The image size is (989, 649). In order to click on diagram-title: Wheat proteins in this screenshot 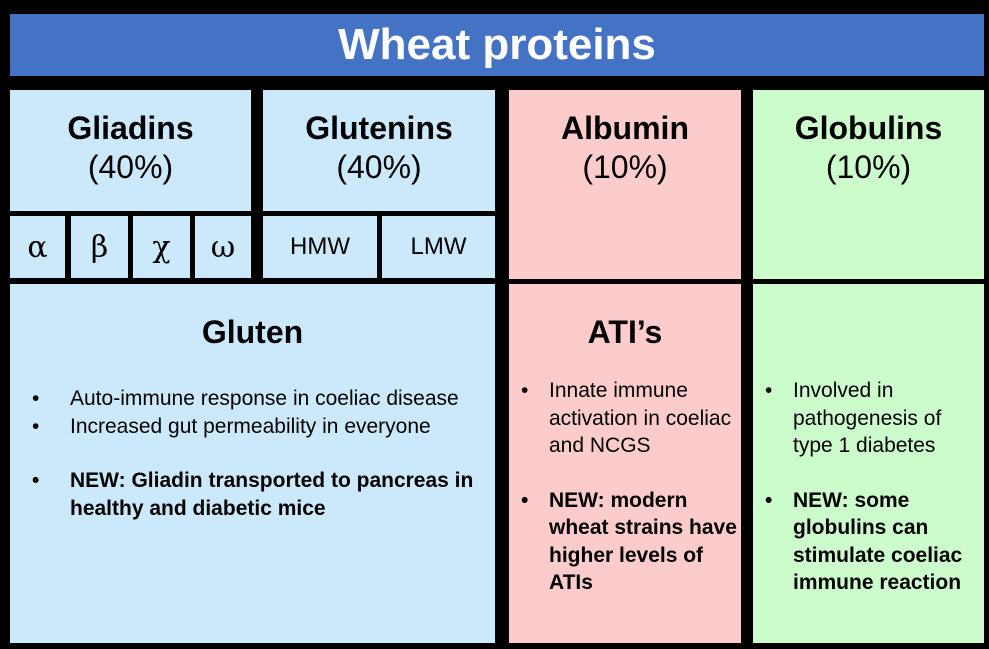, I will do `click(497, 45)`.